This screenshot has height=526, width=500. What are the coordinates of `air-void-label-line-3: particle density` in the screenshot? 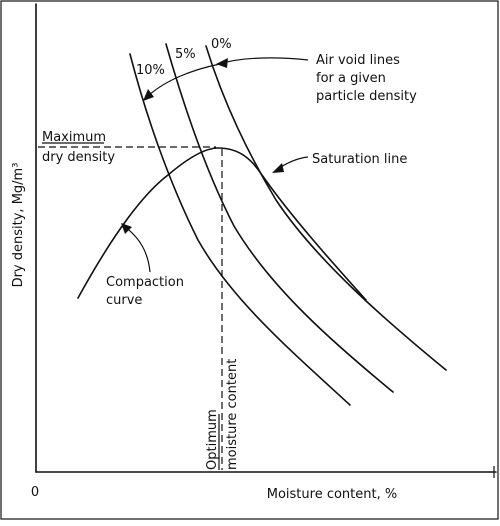 It's located at (366, 96).